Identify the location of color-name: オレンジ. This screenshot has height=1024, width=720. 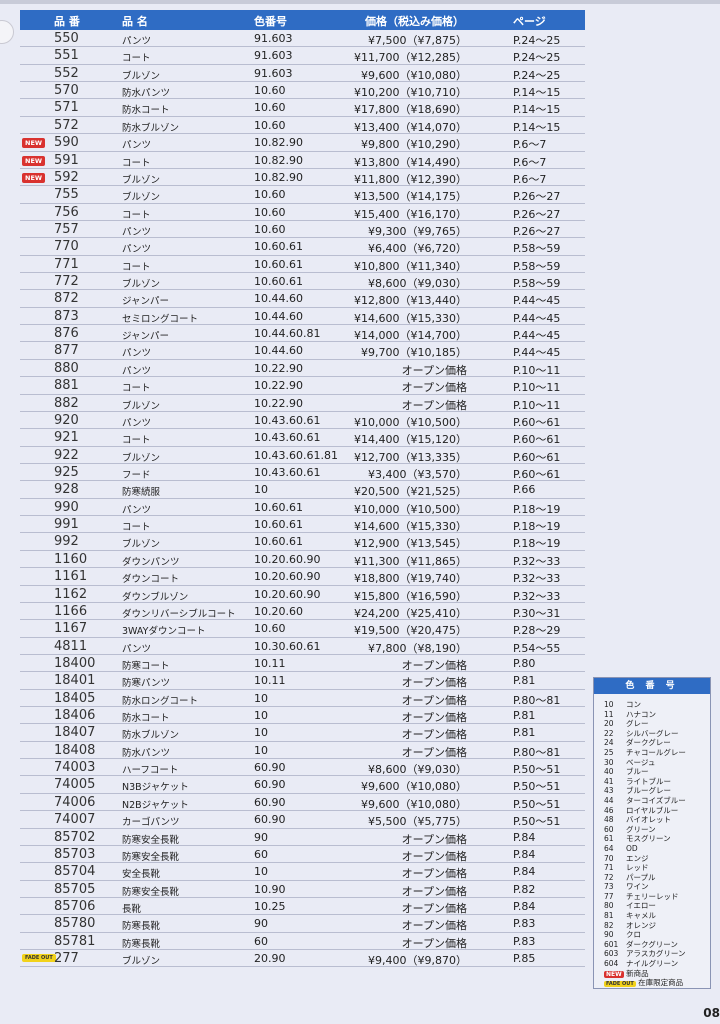
(641, 925).